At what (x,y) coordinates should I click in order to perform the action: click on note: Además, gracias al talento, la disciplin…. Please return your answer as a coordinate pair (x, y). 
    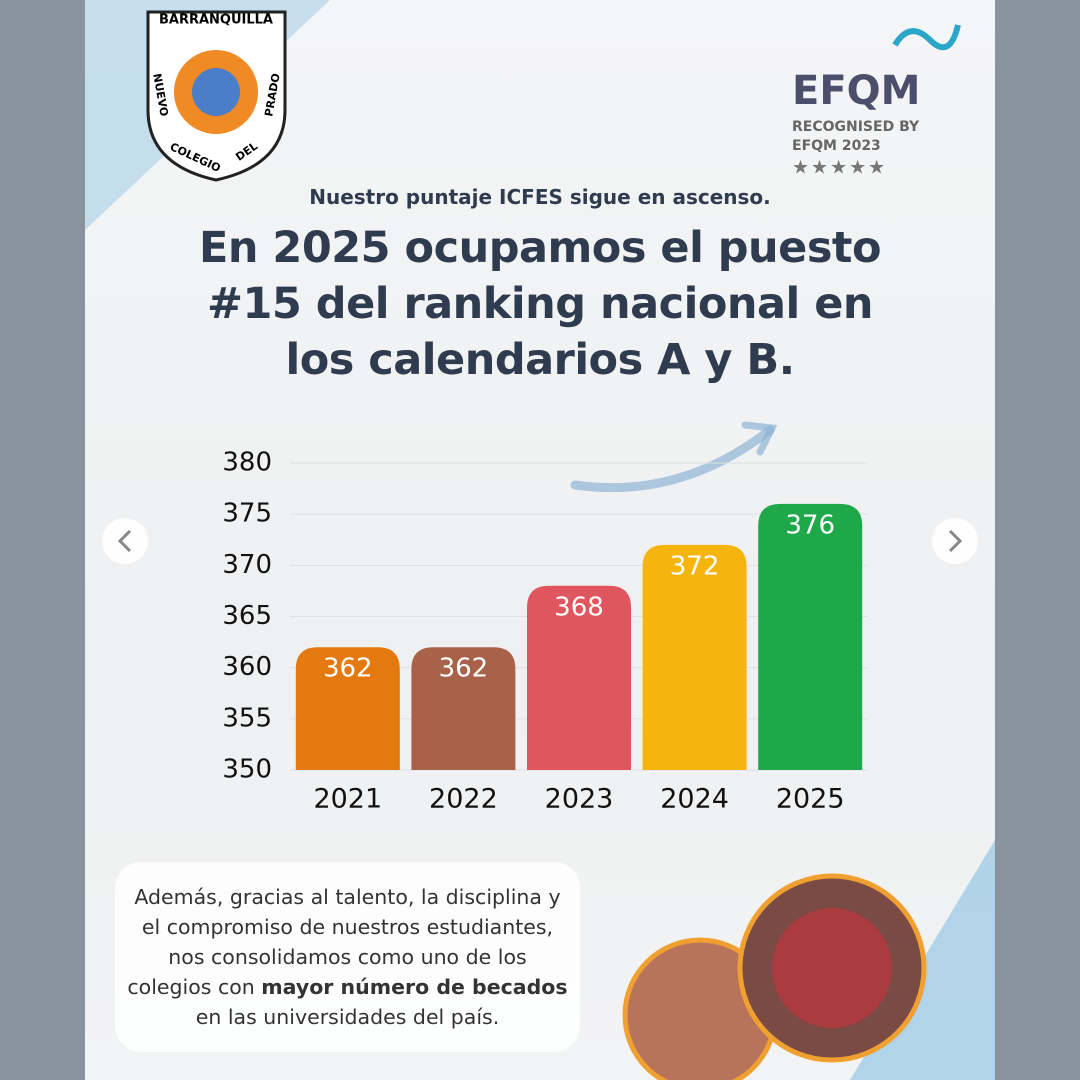
    Looking at the image, I should click on (347, 957).